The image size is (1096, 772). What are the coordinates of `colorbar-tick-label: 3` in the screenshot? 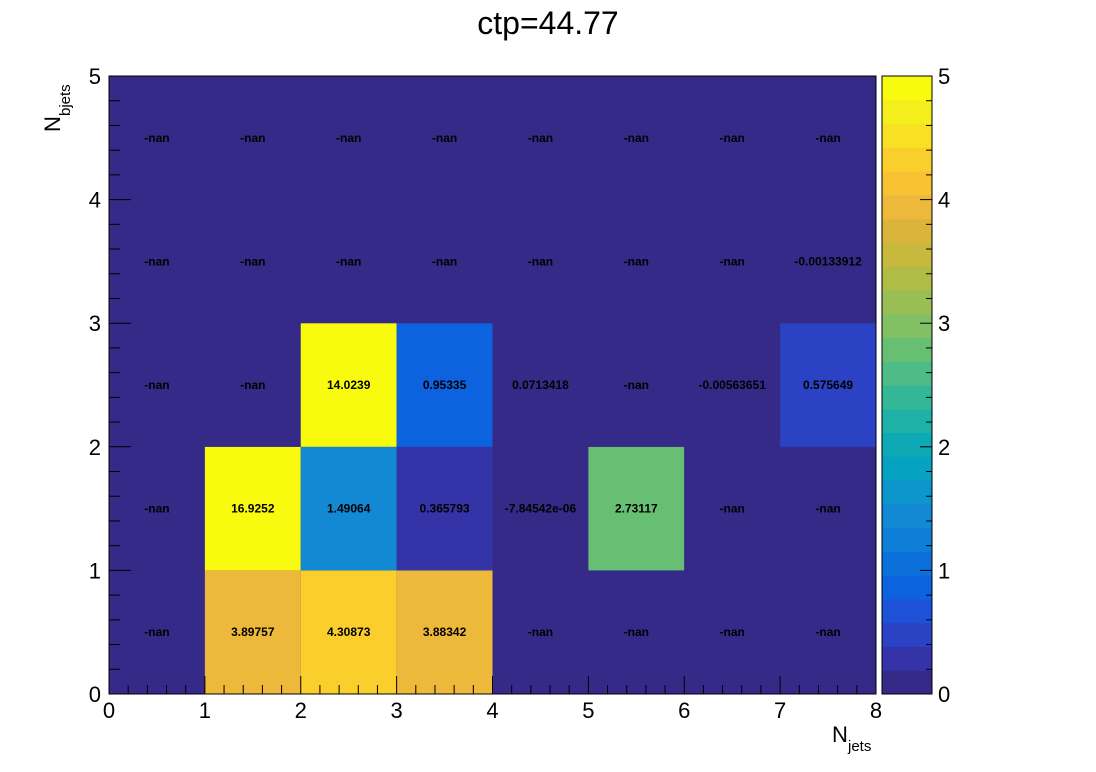 It's located at (944, 323).